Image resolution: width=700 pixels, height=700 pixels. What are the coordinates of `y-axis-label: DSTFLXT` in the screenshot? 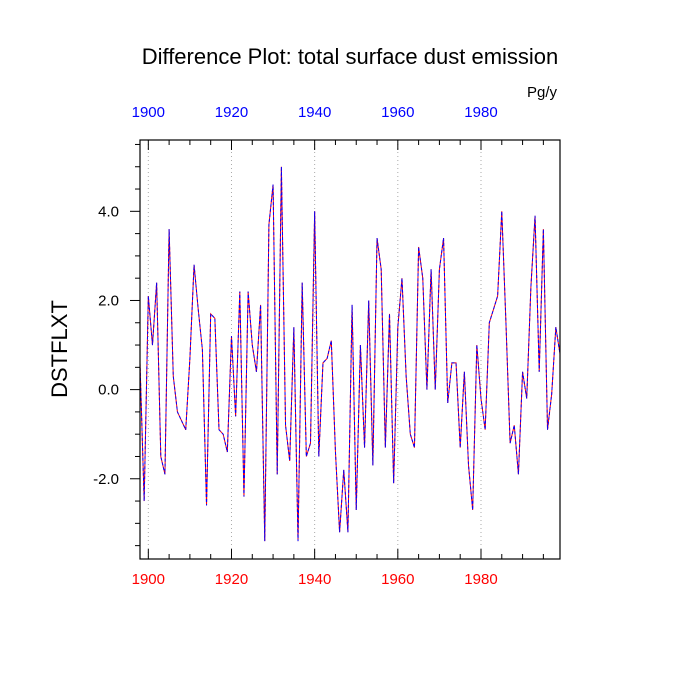 It's located at (59, 349).